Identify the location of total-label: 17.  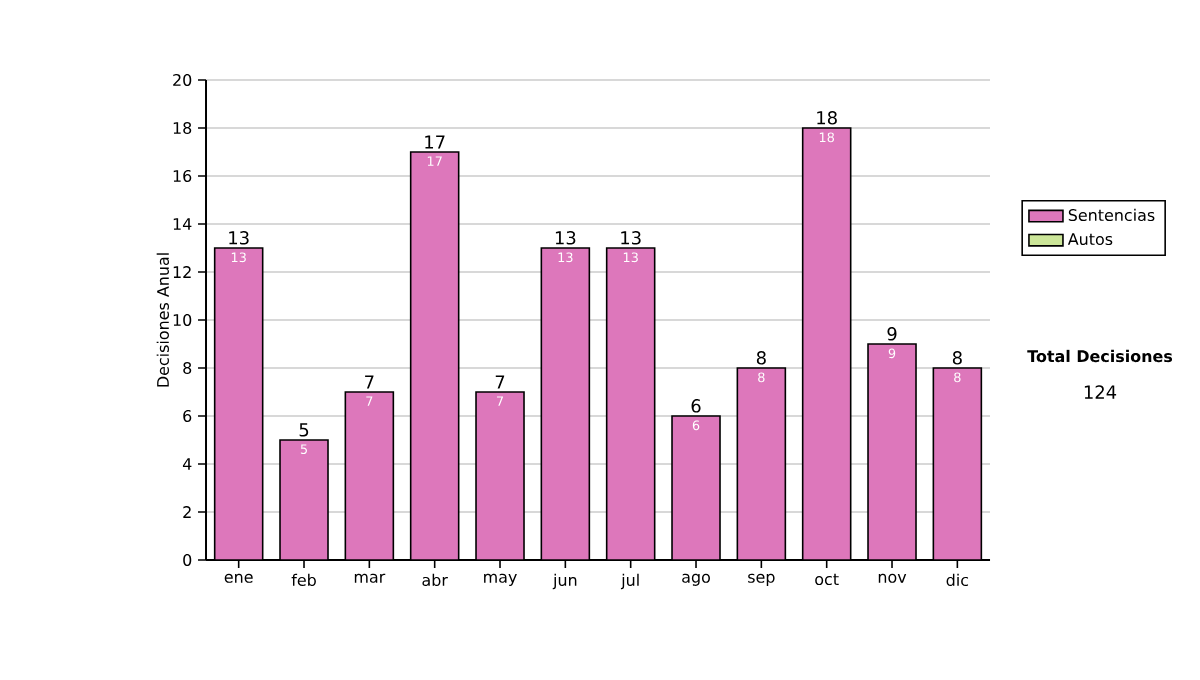
(435, 142).